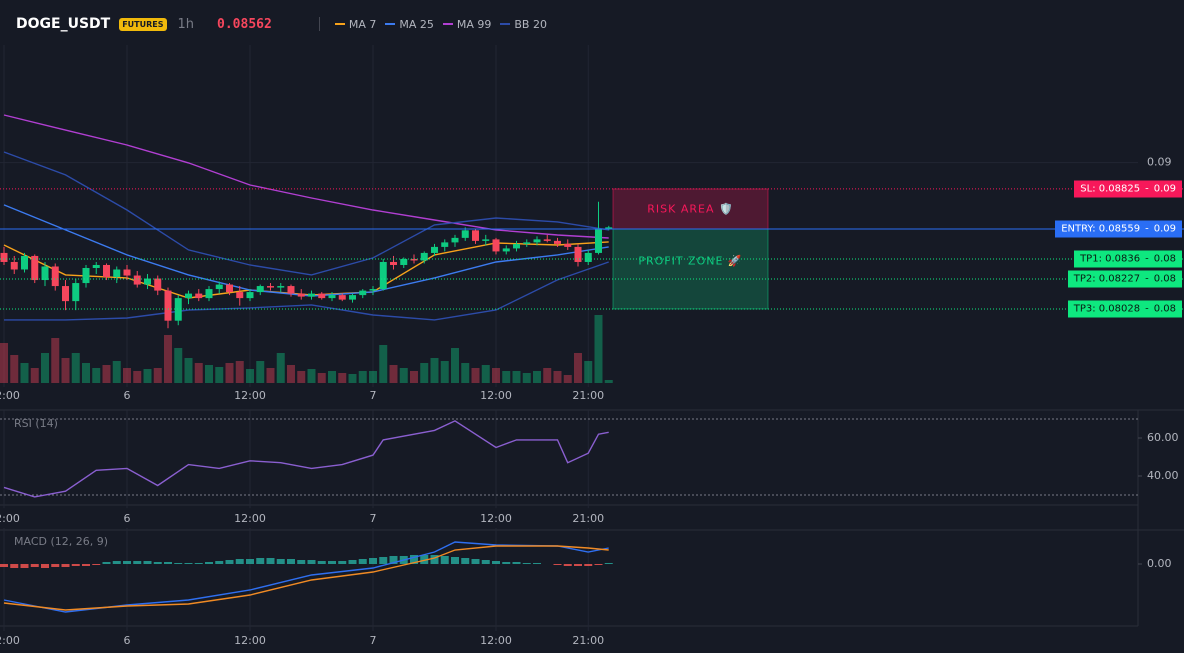  Describe the element at coordinates (319, 24) in the screenshot. I see `divider` at that location.